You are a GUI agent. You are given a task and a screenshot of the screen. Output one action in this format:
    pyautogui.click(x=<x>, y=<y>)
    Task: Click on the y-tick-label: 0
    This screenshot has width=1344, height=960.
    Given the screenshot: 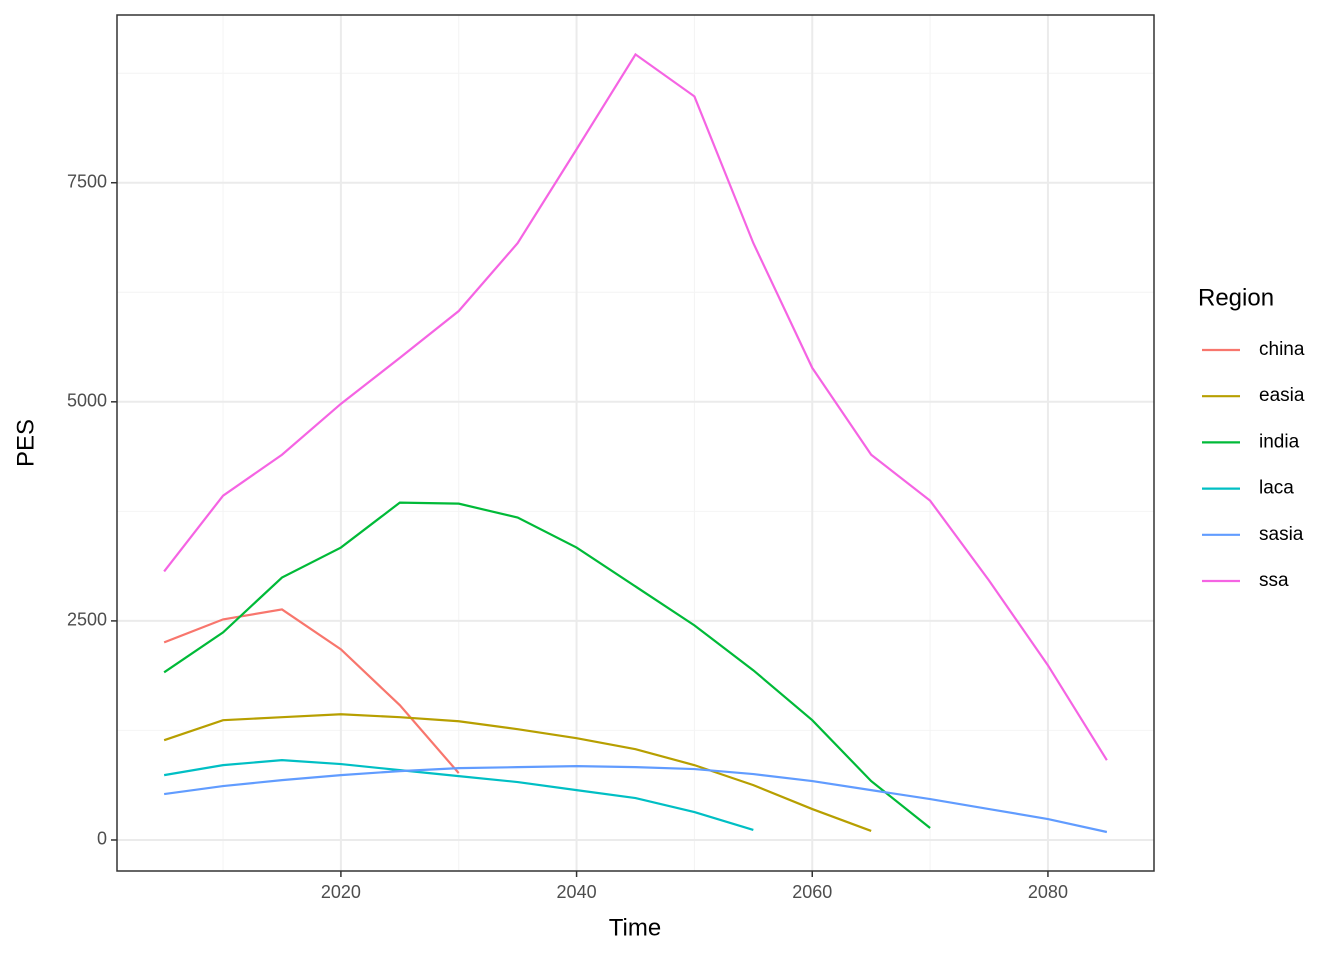 What is the action you would take?
    pyautogui.click(x=102, y=839)
    